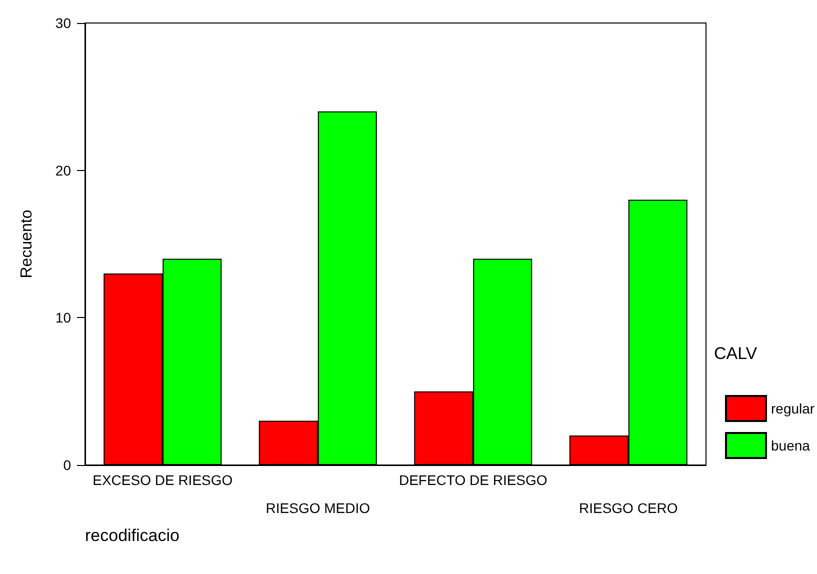 The width and height of the screenshot is (817, 574). What do you see at coordinates (132, 535) in the screenshot?
I see `x-axis-title: recodificacio` at bounding box center [132, 535].